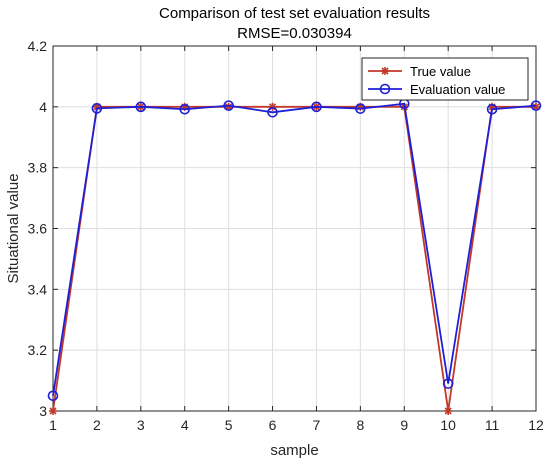 The width and height of the screenshot is (550, 463). I want to click on x-tick-label: 6, so click(273, 425).